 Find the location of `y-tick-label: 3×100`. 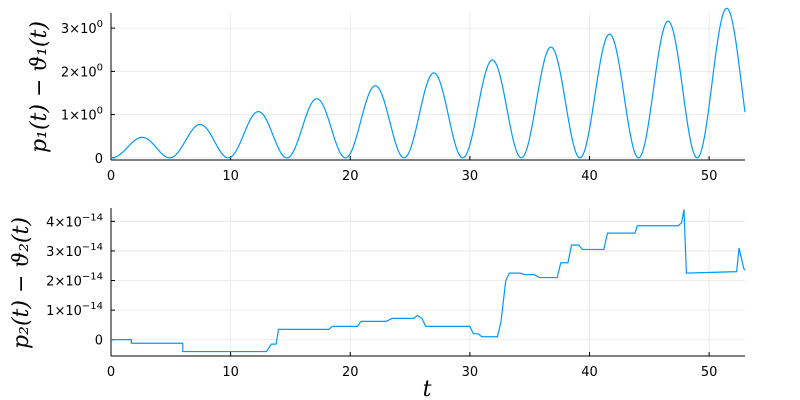

y-tick-label: 3×100 is located at coordinates (82, 28).